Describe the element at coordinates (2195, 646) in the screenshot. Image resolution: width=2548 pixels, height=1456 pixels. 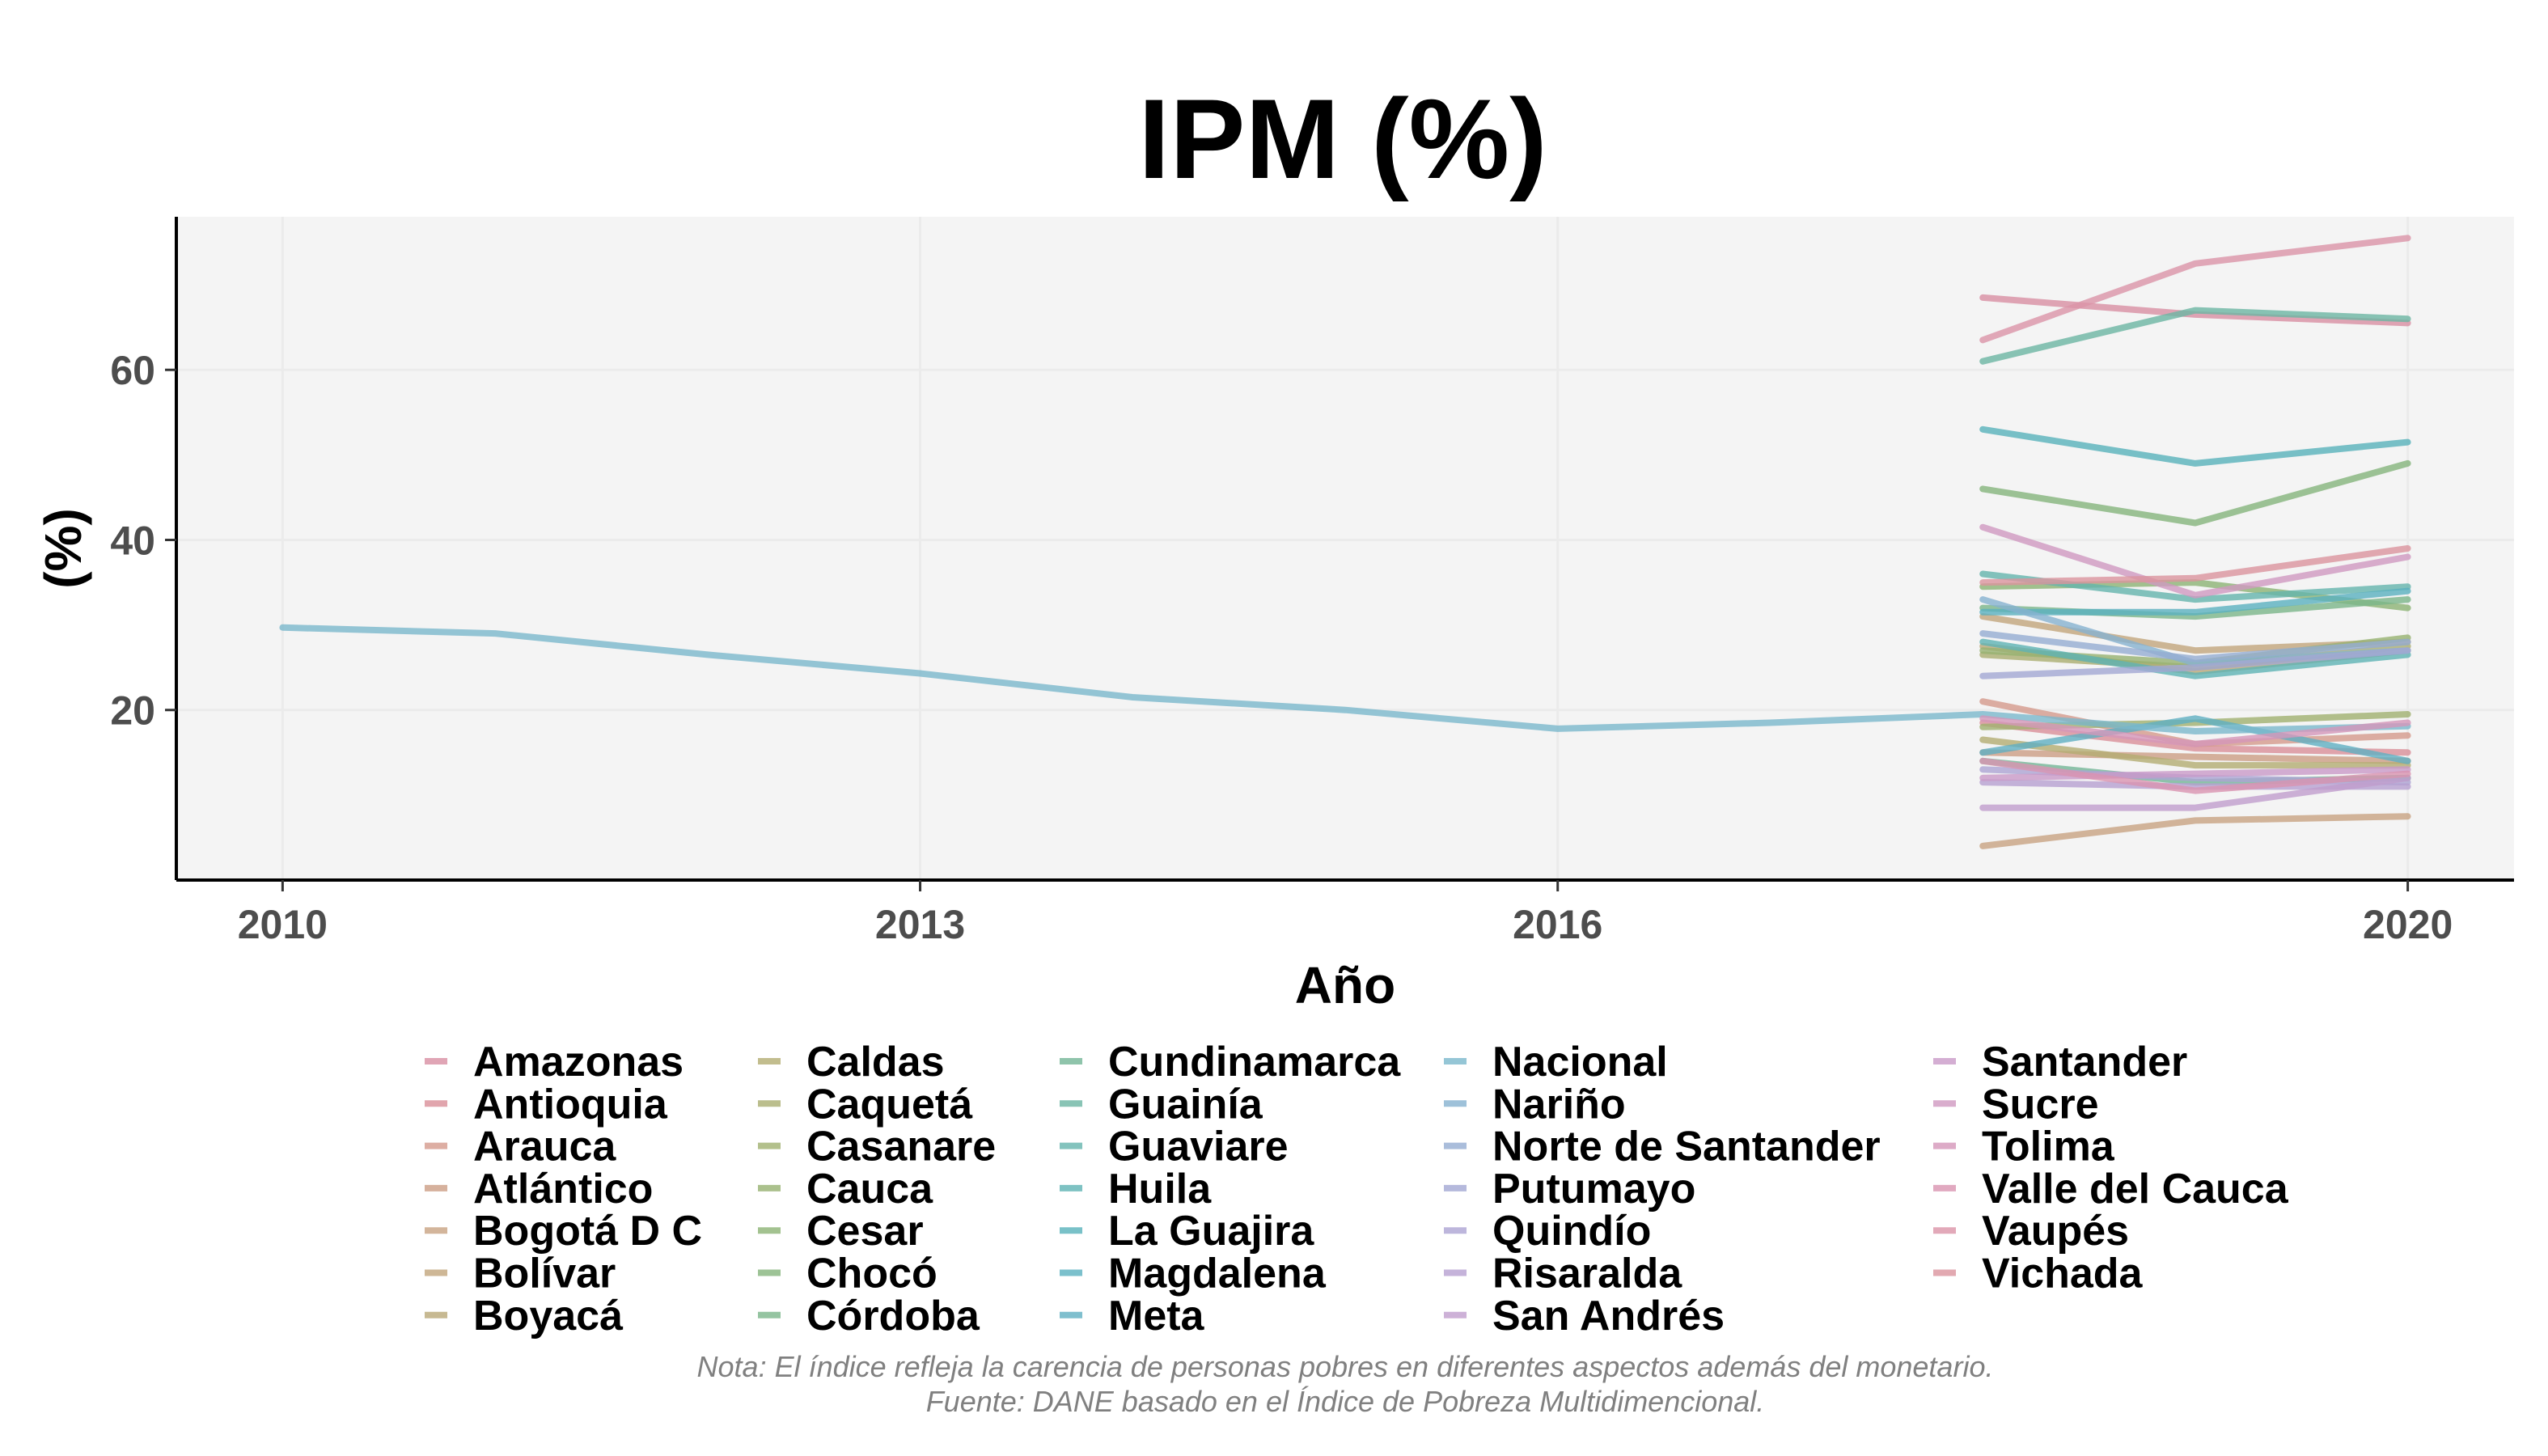
I see `series-line-norte-de-santander` at that location.